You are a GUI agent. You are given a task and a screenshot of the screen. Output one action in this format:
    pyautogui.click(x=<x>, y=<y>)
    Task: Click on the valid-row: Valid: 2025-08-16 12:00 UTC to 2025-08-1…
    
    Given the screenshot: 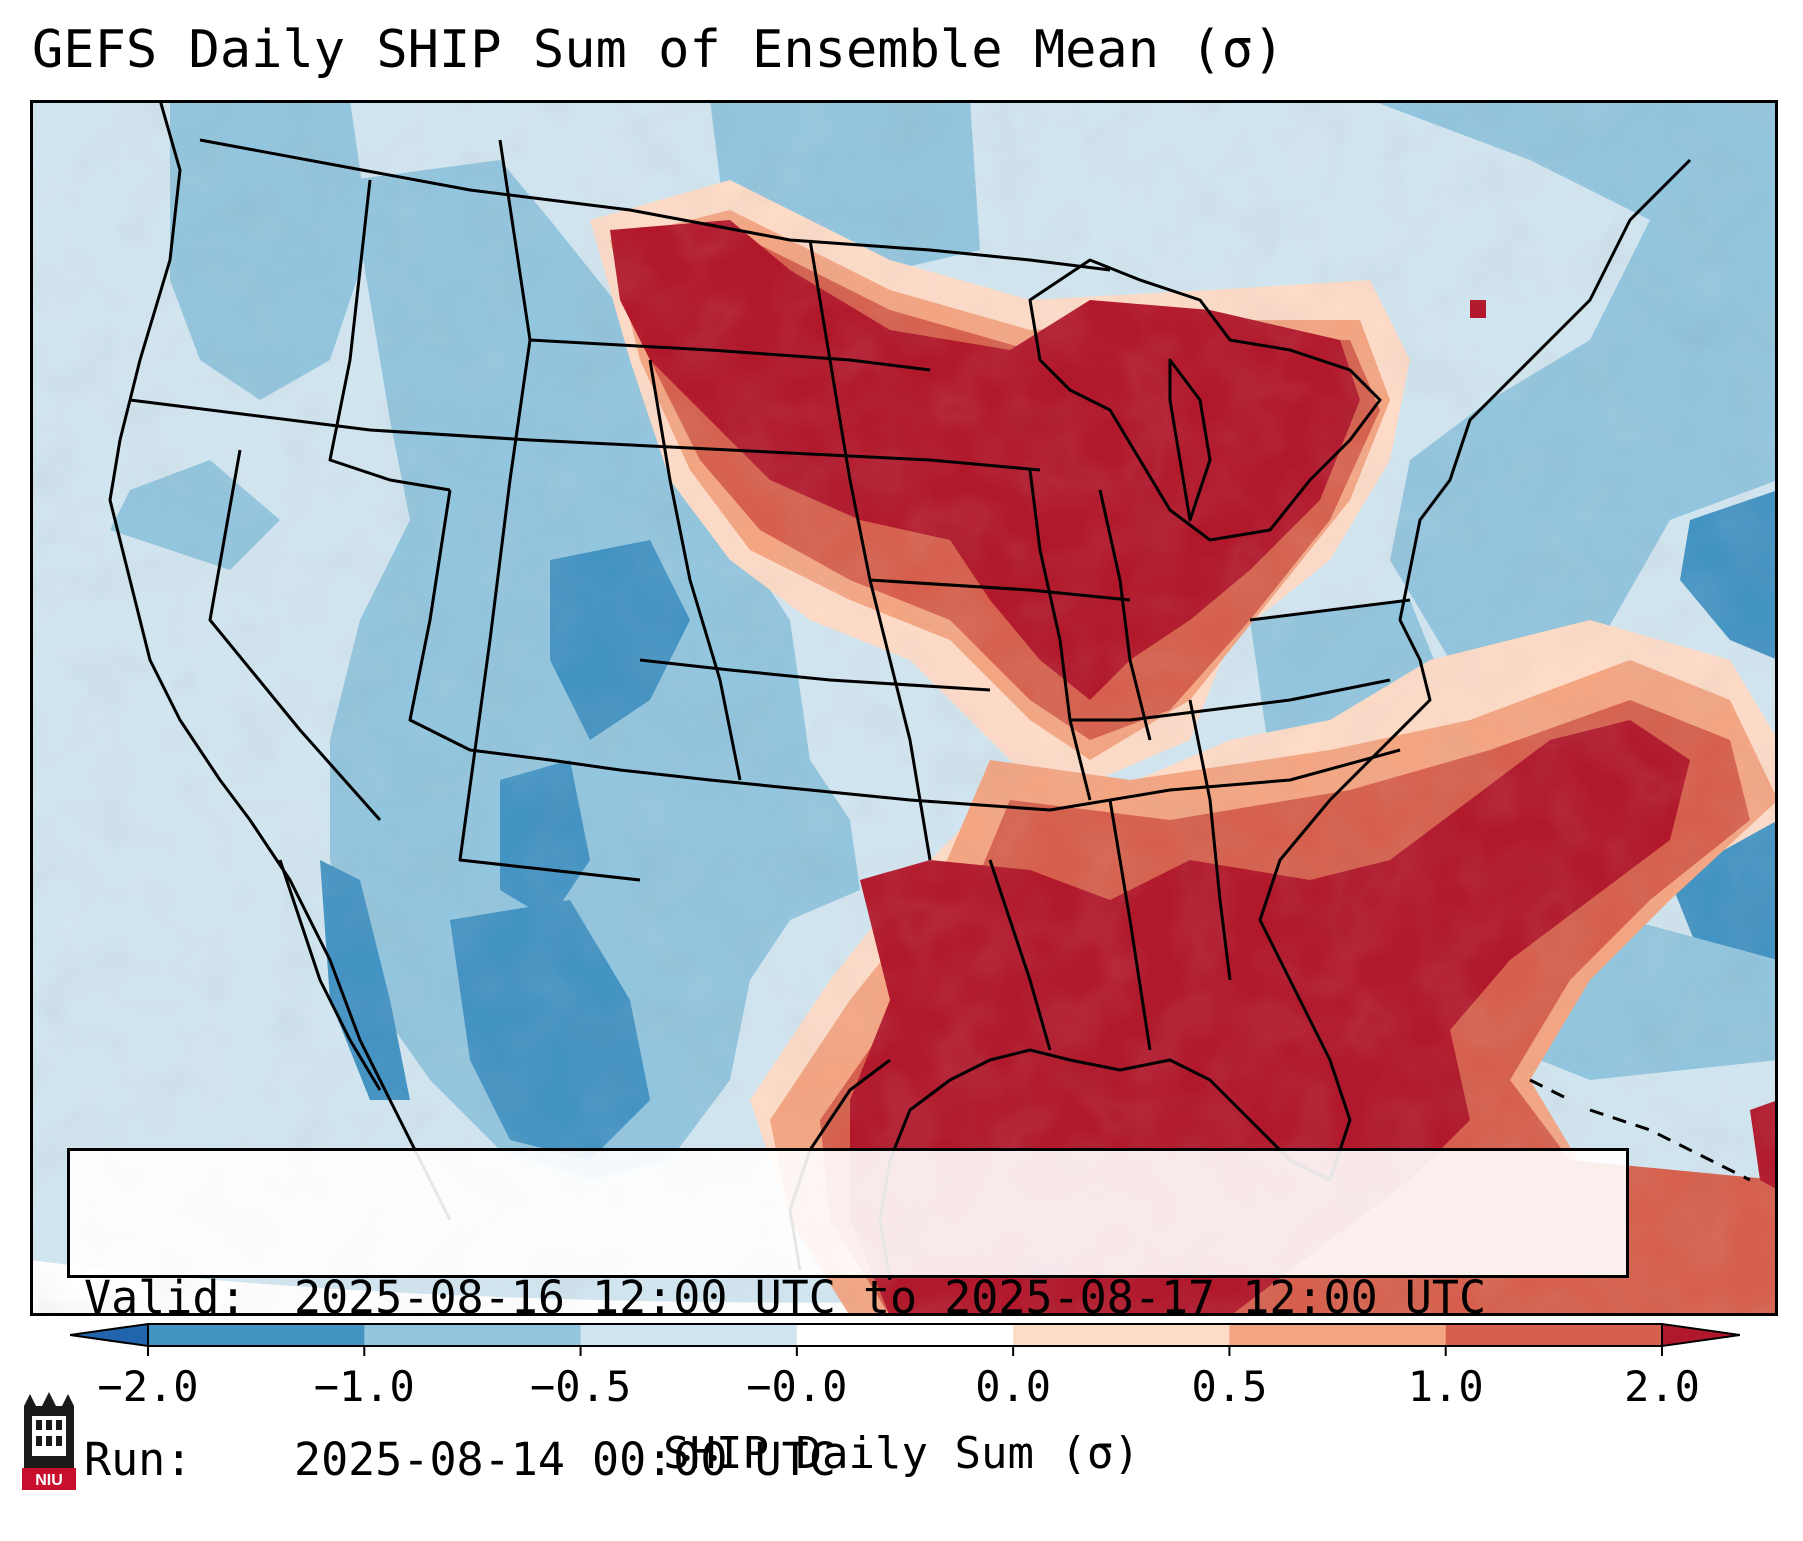 What is the action you would take?
    pyautogui.click(x=848, y=1298)
    